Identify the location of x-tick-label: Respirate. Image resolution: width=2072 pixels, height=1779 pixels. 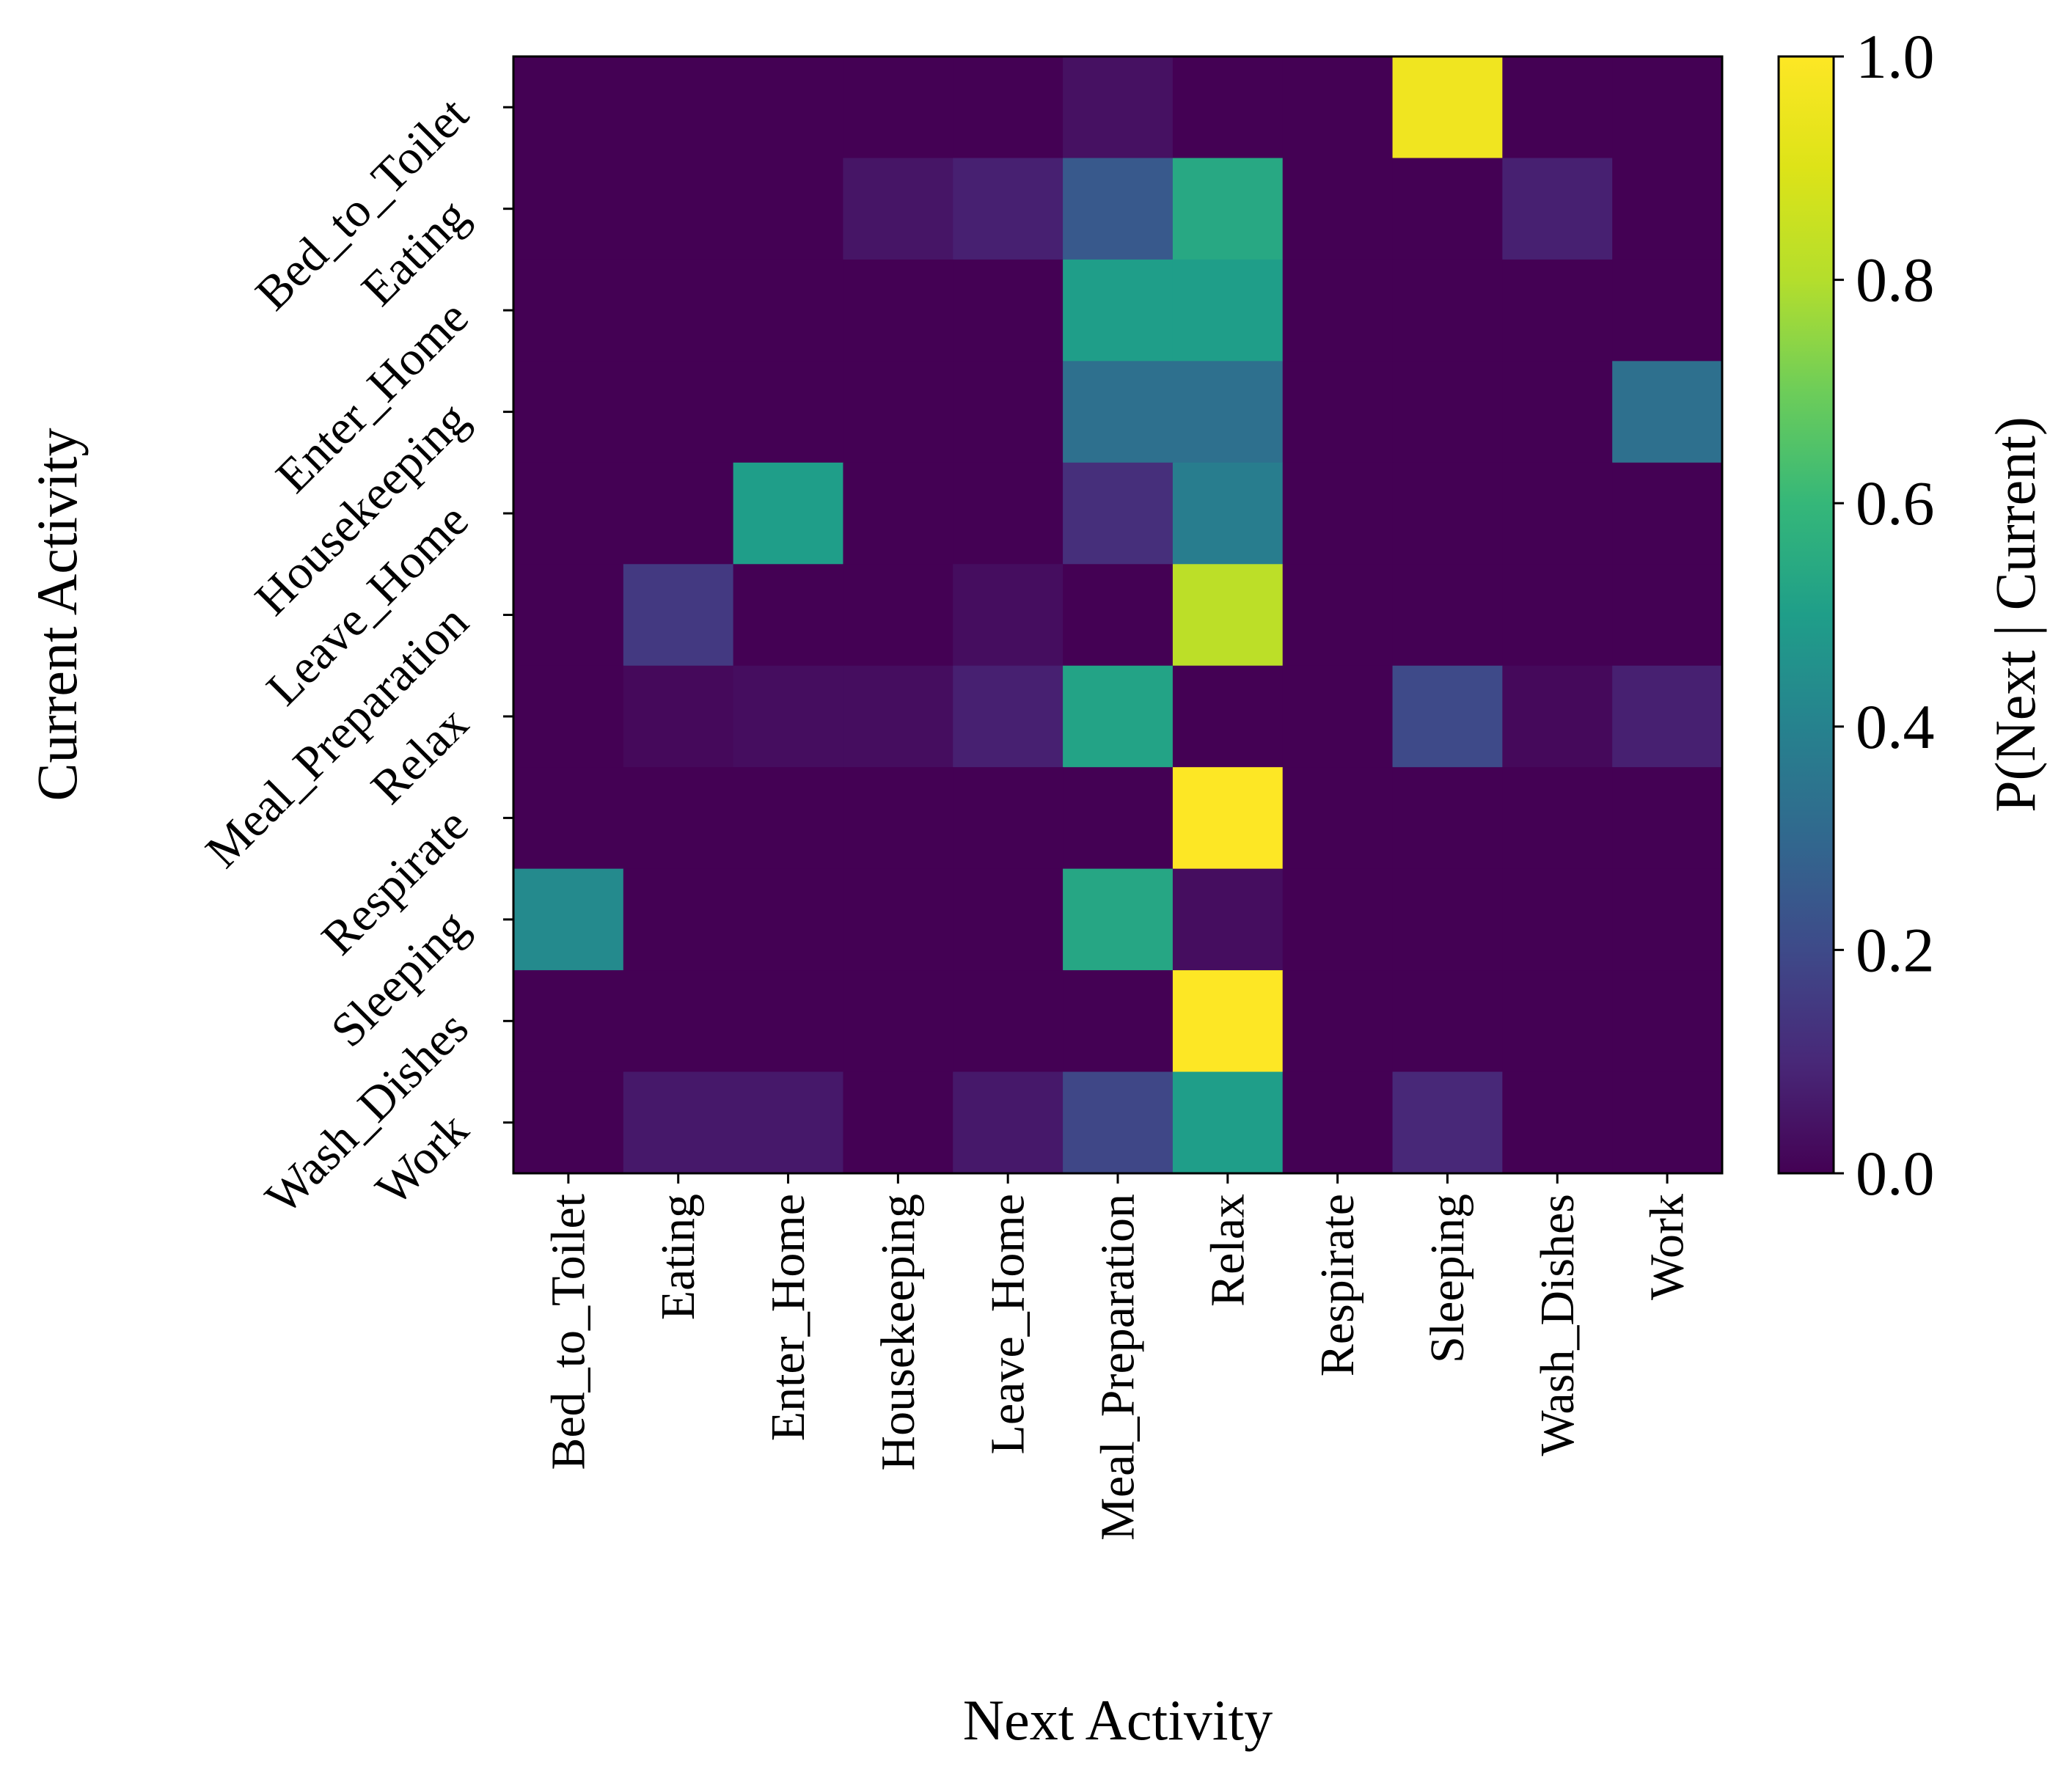
(1337, 1285).